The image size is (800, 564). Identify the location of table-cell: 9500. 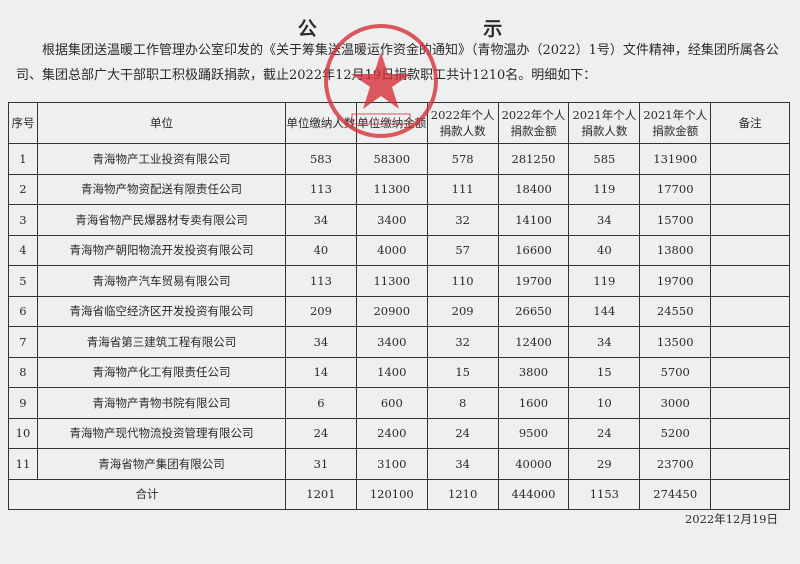
(533, 433).